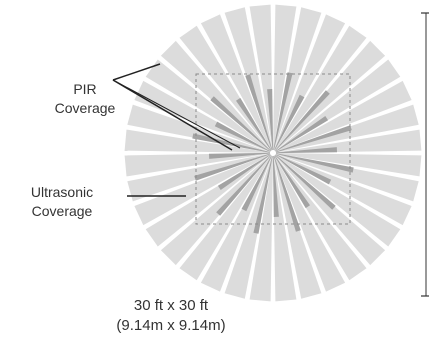 This screenshot has height=343, width=429. What do you see at coordinates (85, 99) in the screenshot?
I see `pir-coverage-label: PIR Coverage` at bounding box center [85, 99].